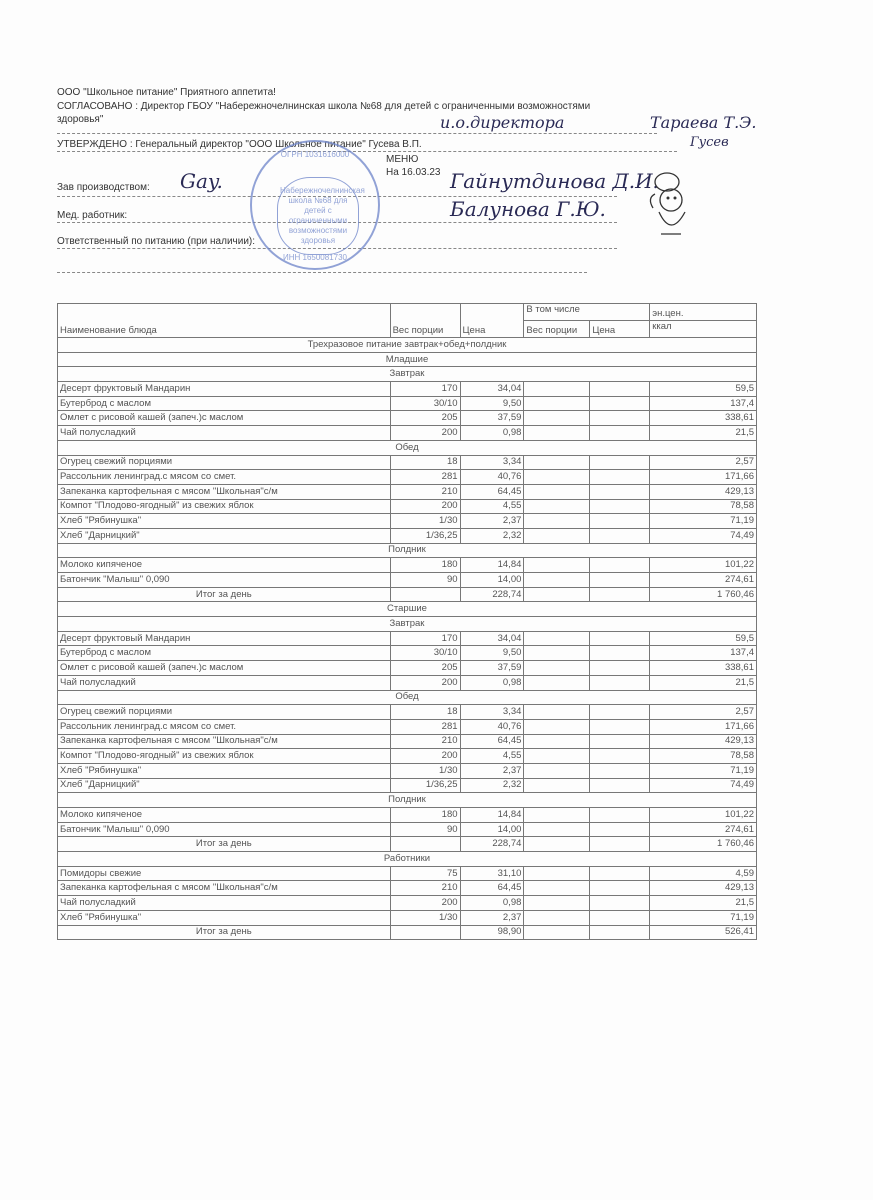  What do you see at coordinates (425, 844) in the screenshot?
I see `portion-weight` at bounding box center [425, 844].